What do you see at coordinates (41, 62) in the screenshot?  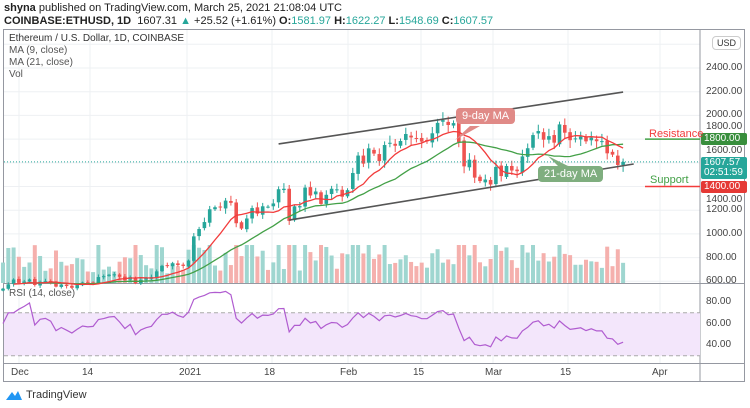 I see `legend-ma21: MA (21, close)` at bounding box center [41, 62].